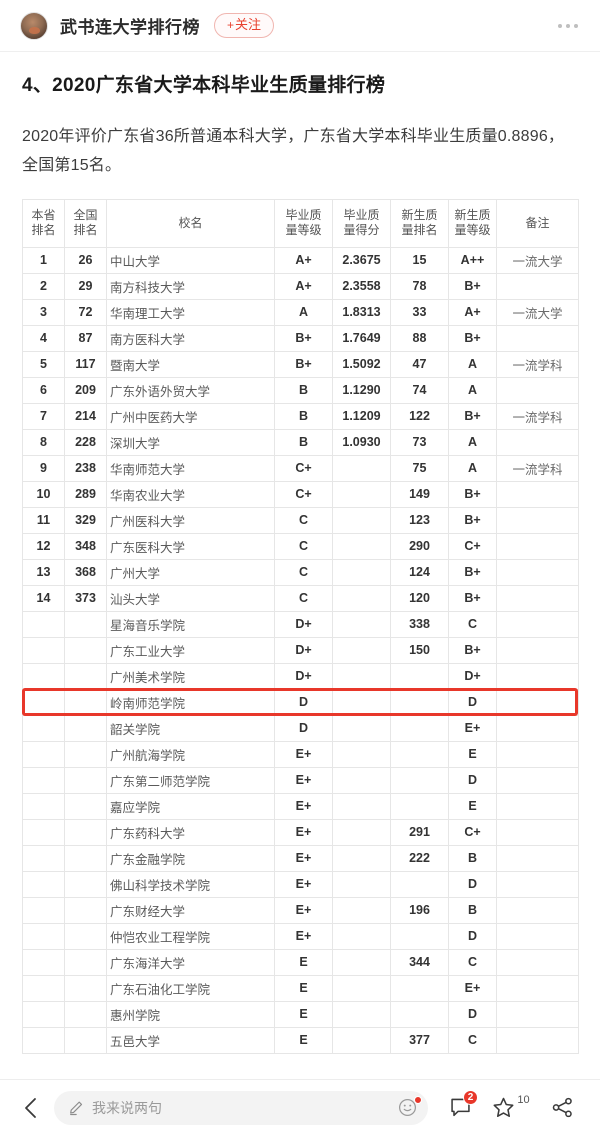 Image resolution: width=600 pixels, height=1135 pixels. I want to click on comment-input-placeholder: 我来说两句, so click(127, 1107).